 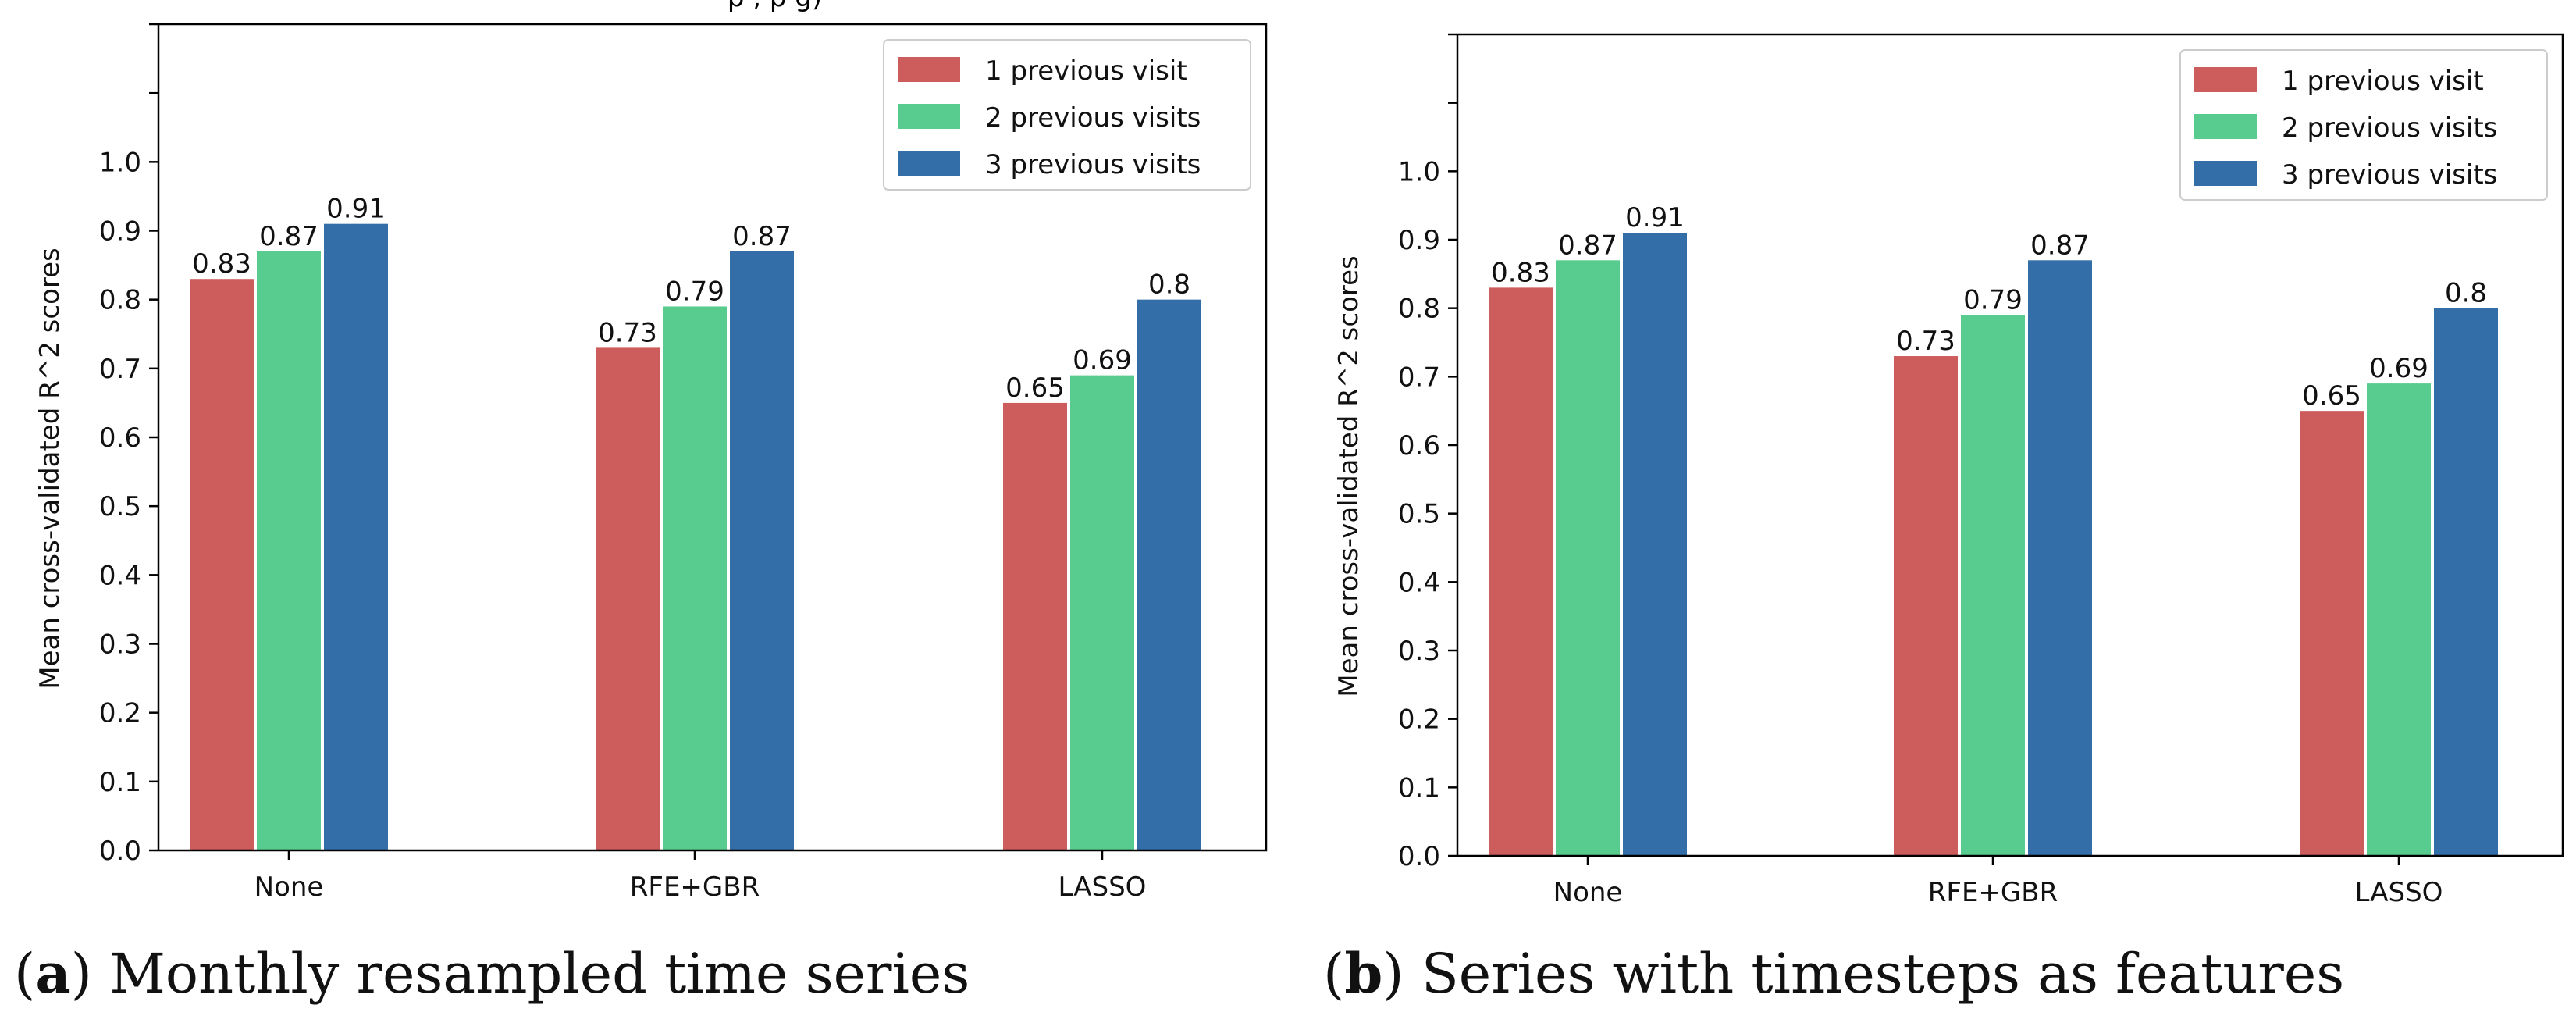 What do you see at coordinates (1419, 857) in the screenshot?
I see `y-tick-label-b-0: 0.0` at bounding box center [1419, 857].